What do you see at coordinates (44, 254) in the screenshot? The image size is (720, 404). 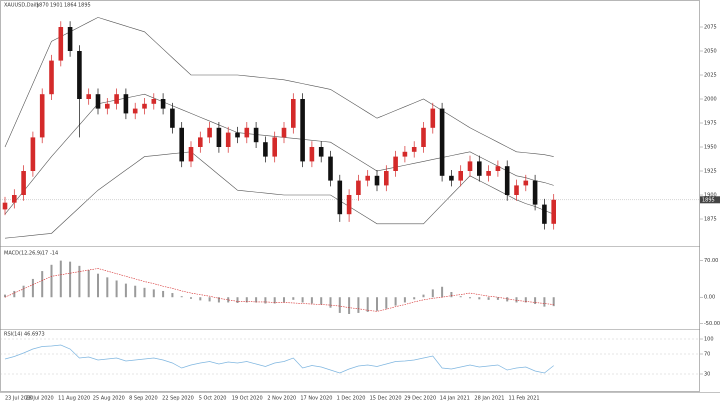 I see `macd-value: -17` at bounding box center [44, 254].